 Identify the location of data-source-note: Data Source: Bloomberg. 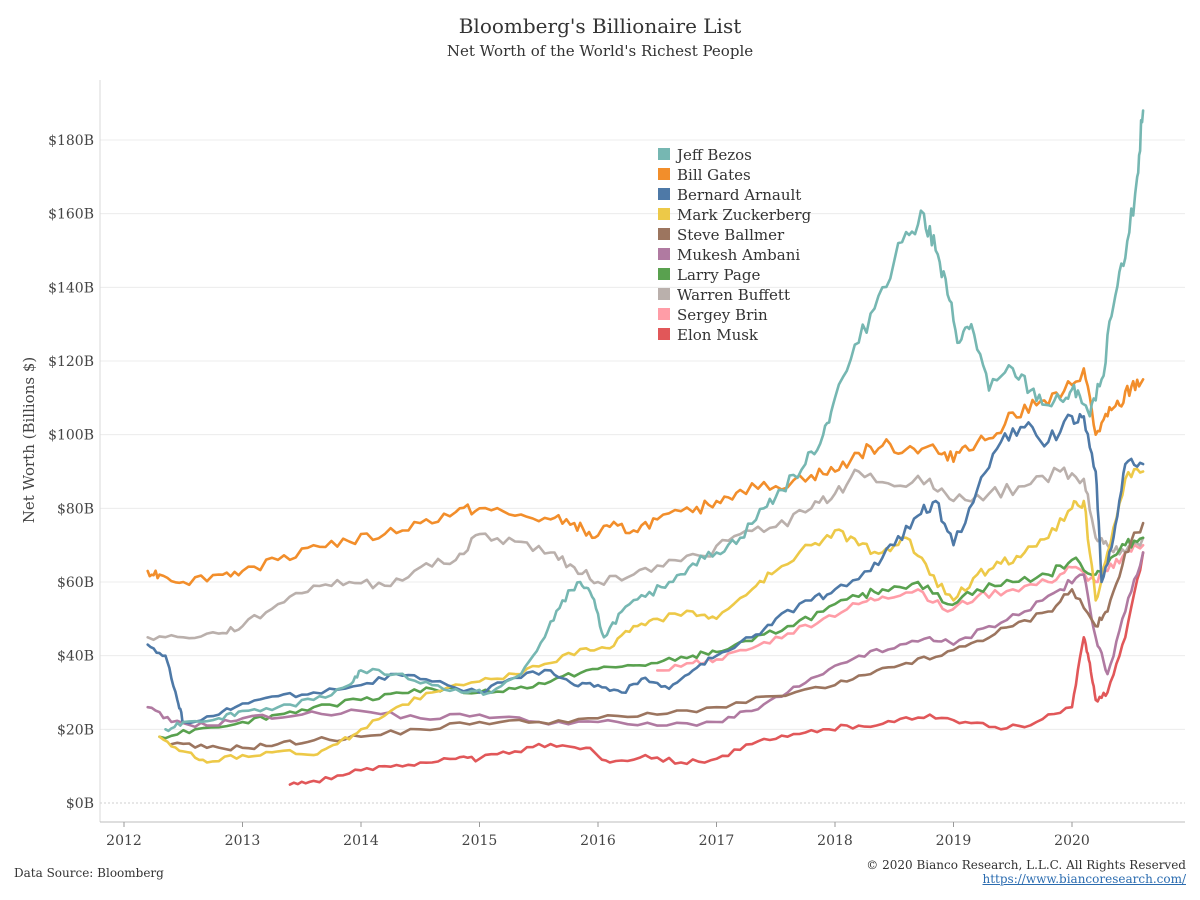
(89, 873).